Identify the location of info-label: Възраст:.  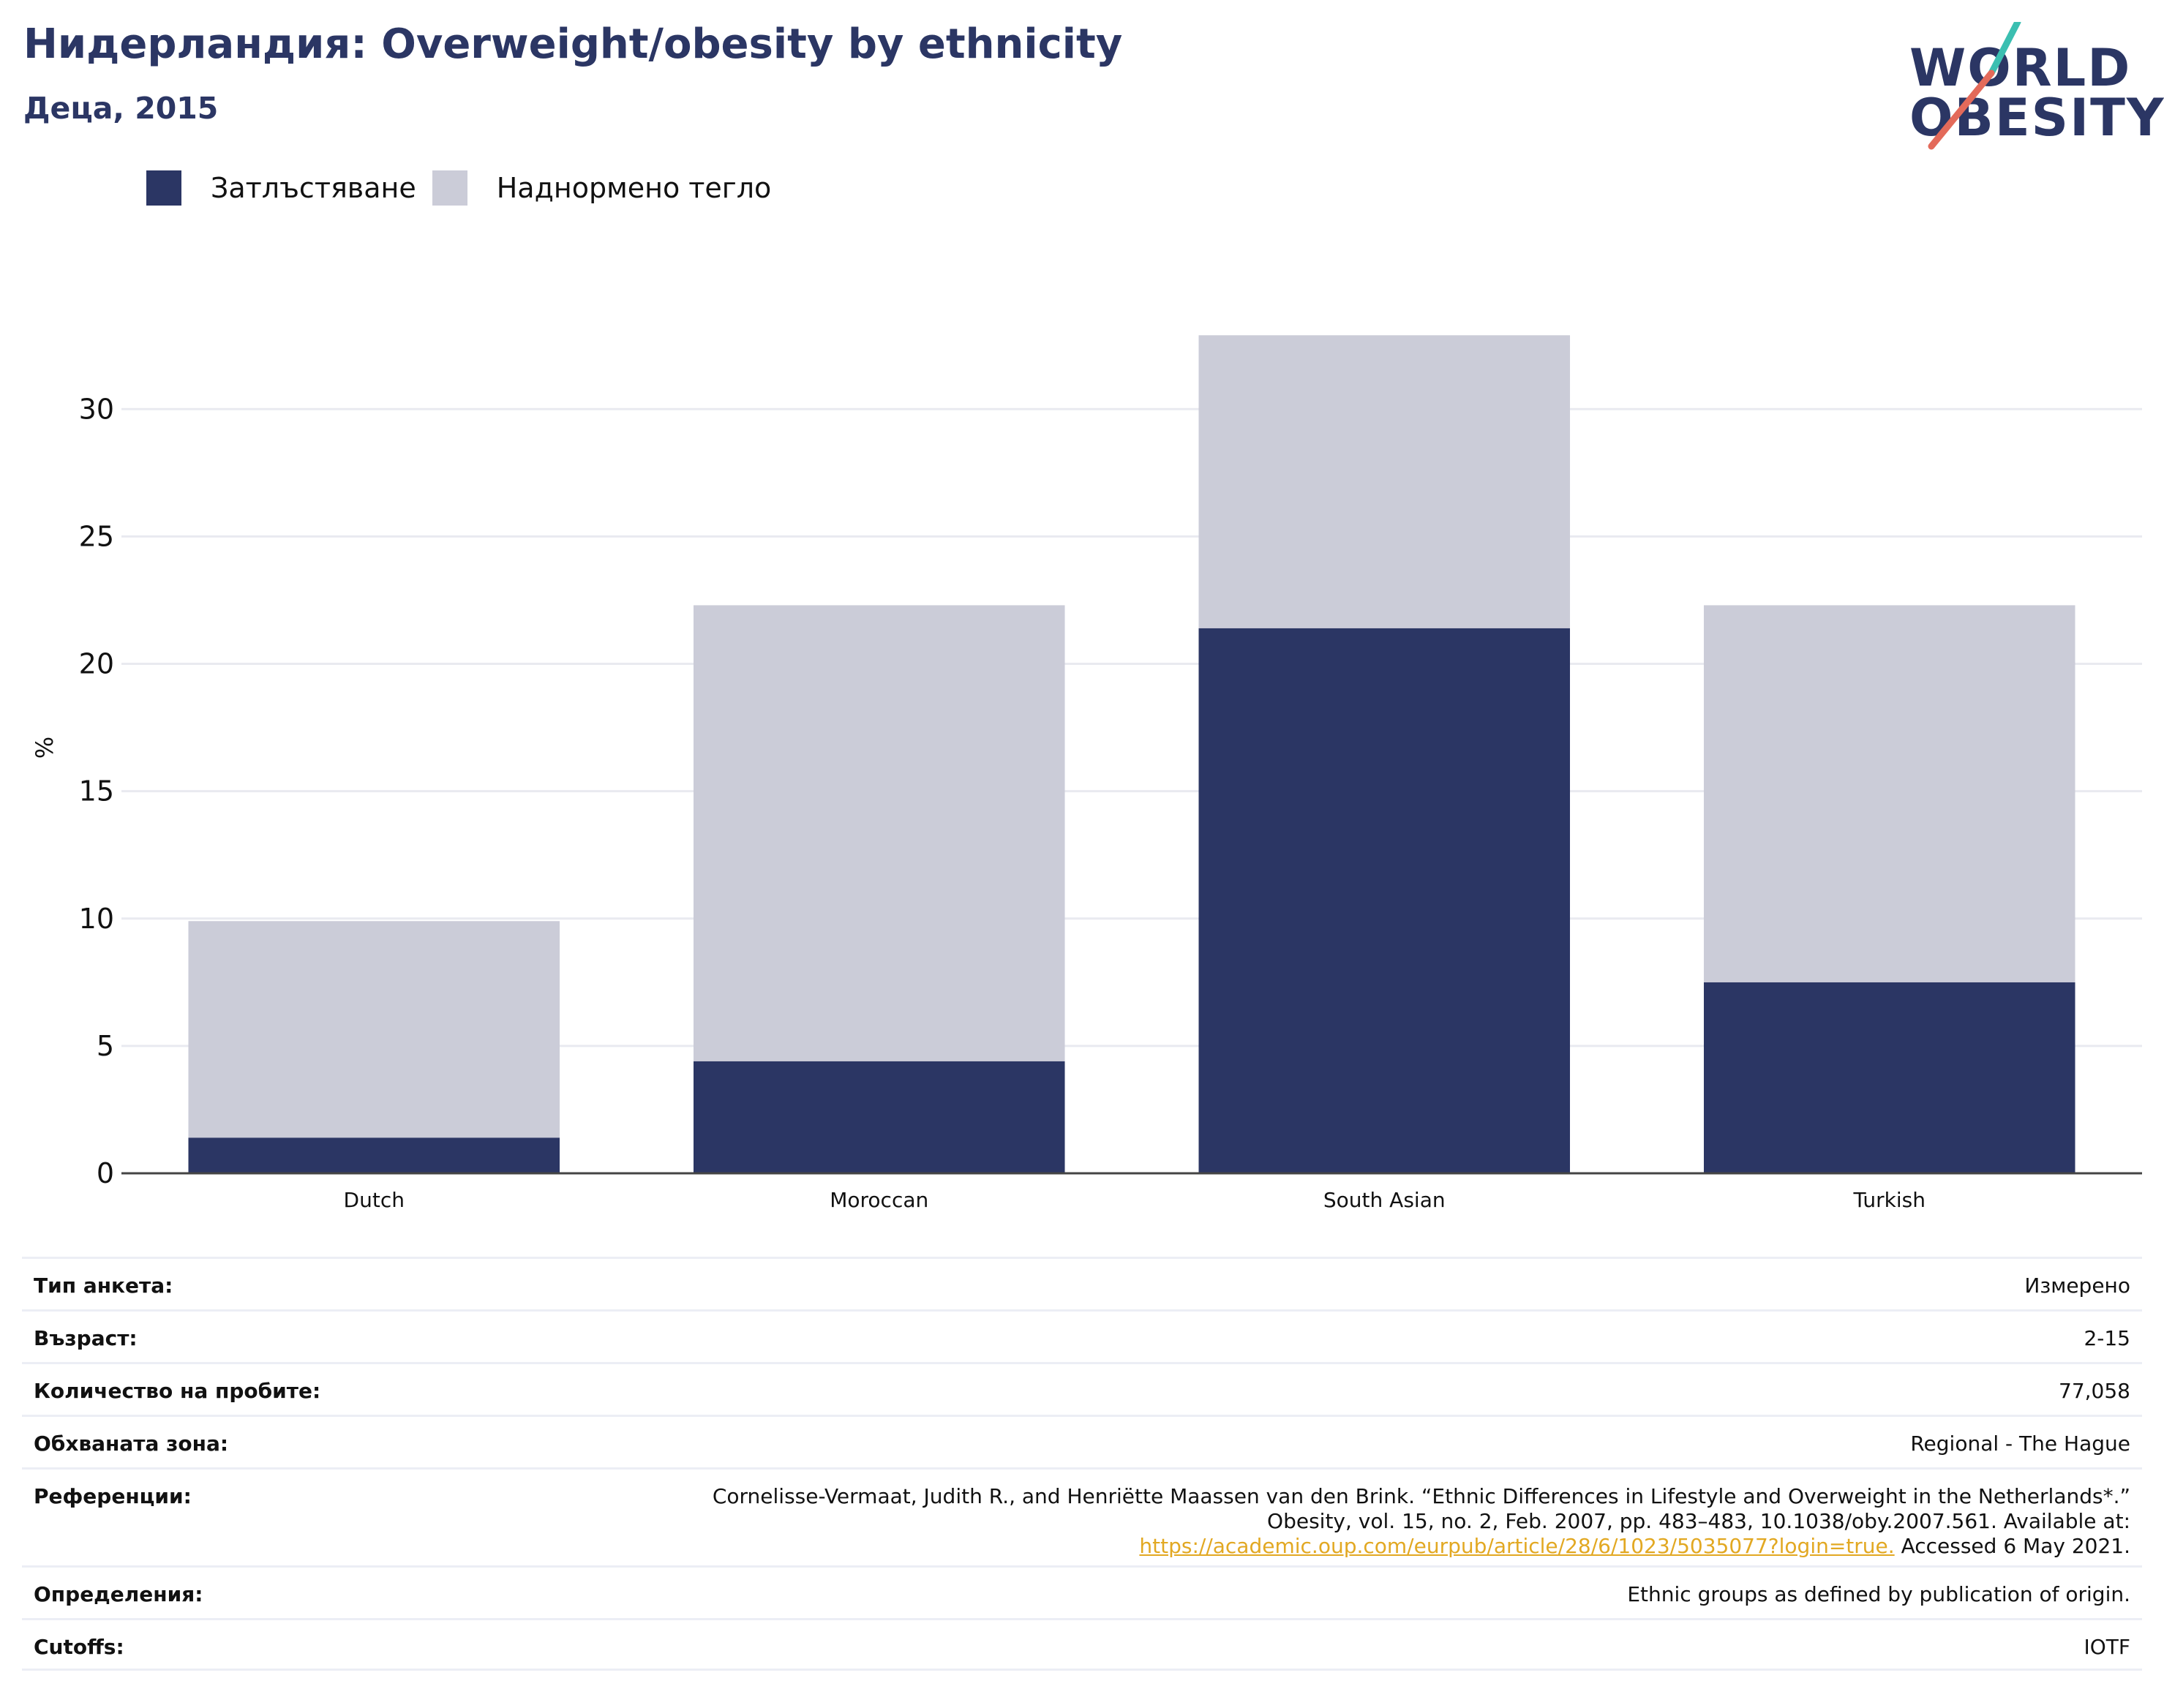
(86, 1338).